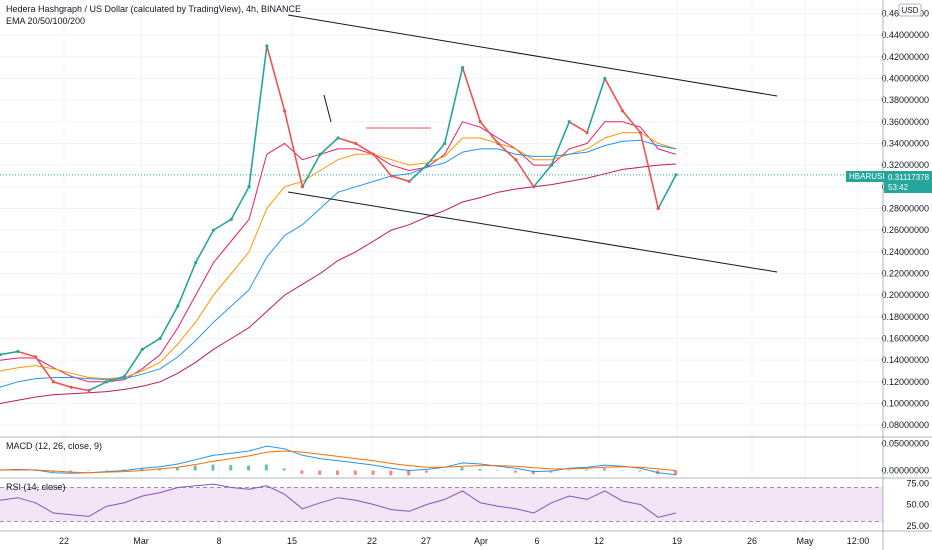 The height and width of the screenshot is (550, 932). I want to click on price-tick-label: 0.18000000, so click(905, 317).